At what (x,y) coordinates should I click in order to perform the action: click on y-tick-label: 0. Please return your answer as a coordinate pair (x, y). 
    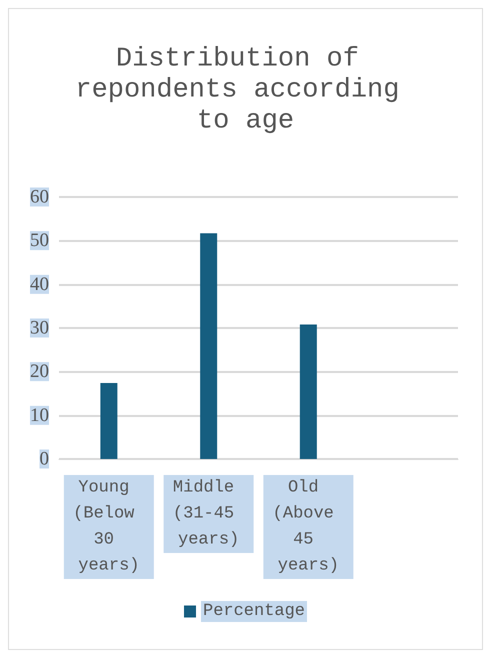
    Looking at the image, I should click on (44, 459).